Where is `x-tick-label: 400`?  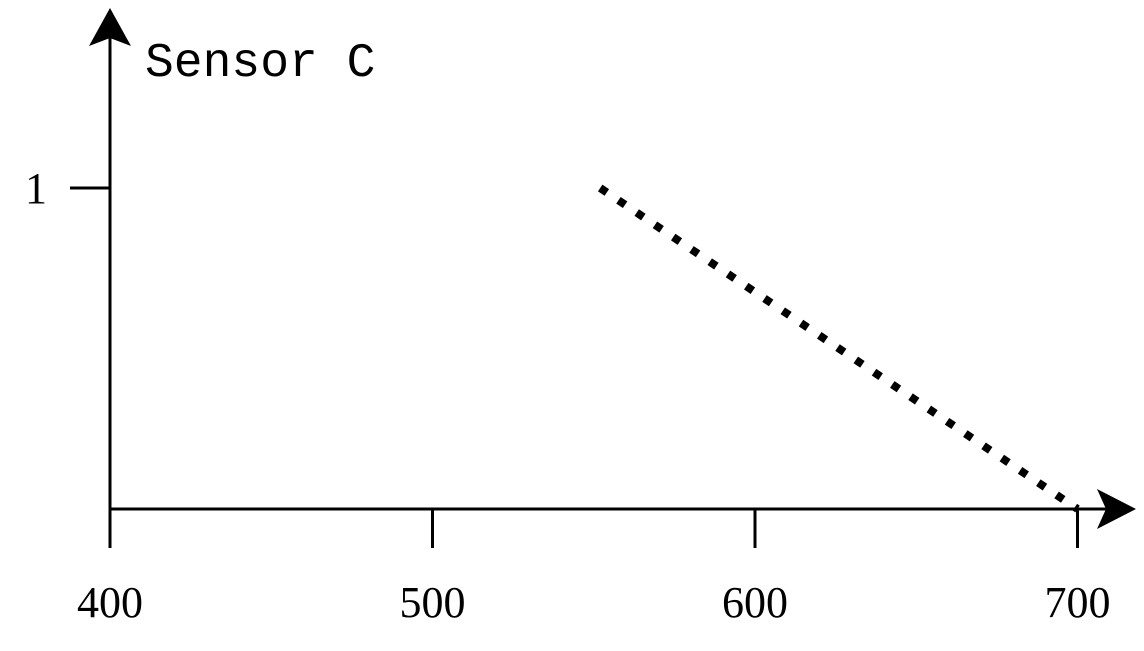 x-tick-label: 400 is located at coordinates (110, 602).